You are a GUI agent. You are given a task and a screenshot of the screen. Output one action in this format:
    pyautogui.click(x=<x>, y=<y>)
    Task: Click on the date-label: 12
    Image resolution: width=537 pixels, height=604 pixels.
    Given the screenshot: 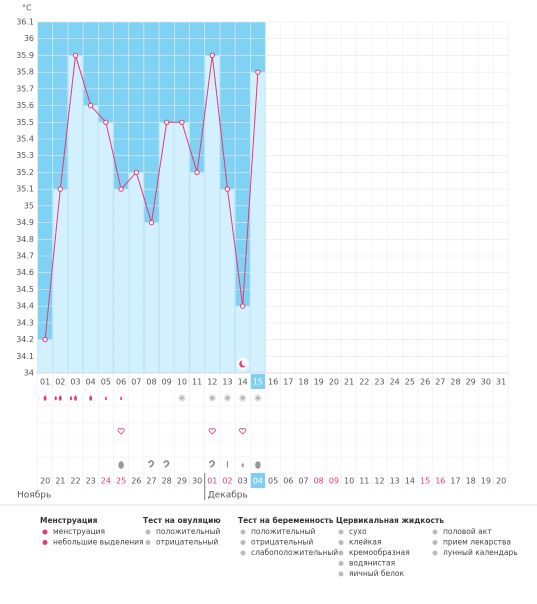 What is the action you would take?
    pyautogui.click(x=379, y=481)
    